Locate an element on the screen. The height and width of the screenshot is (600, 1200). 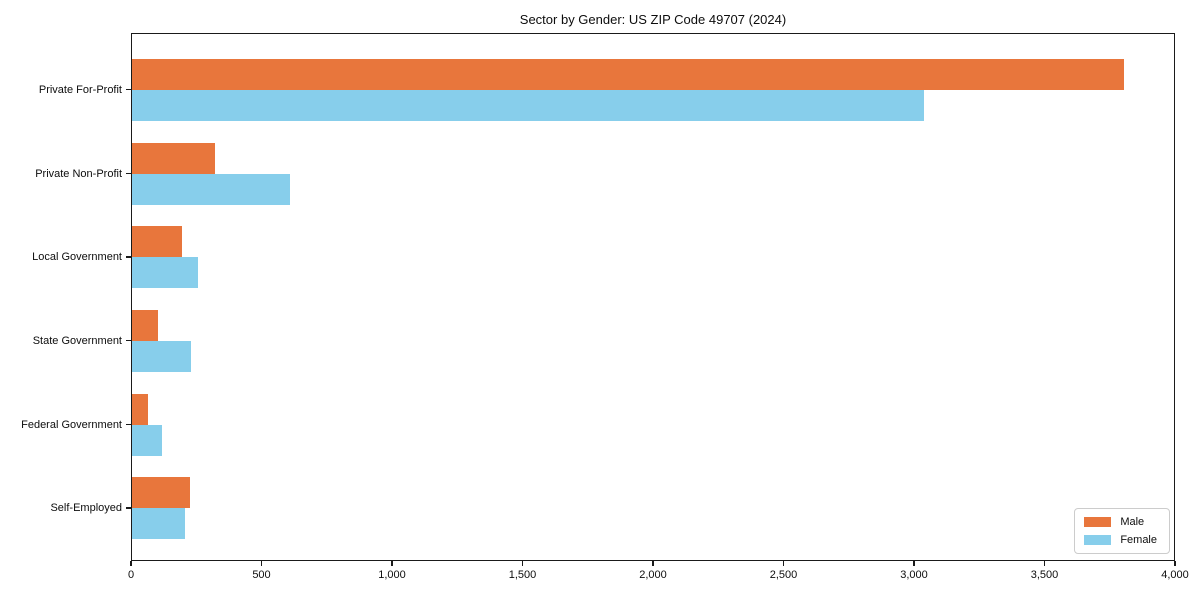
legend-label-female: Female is located at coordinates (1138, 540).